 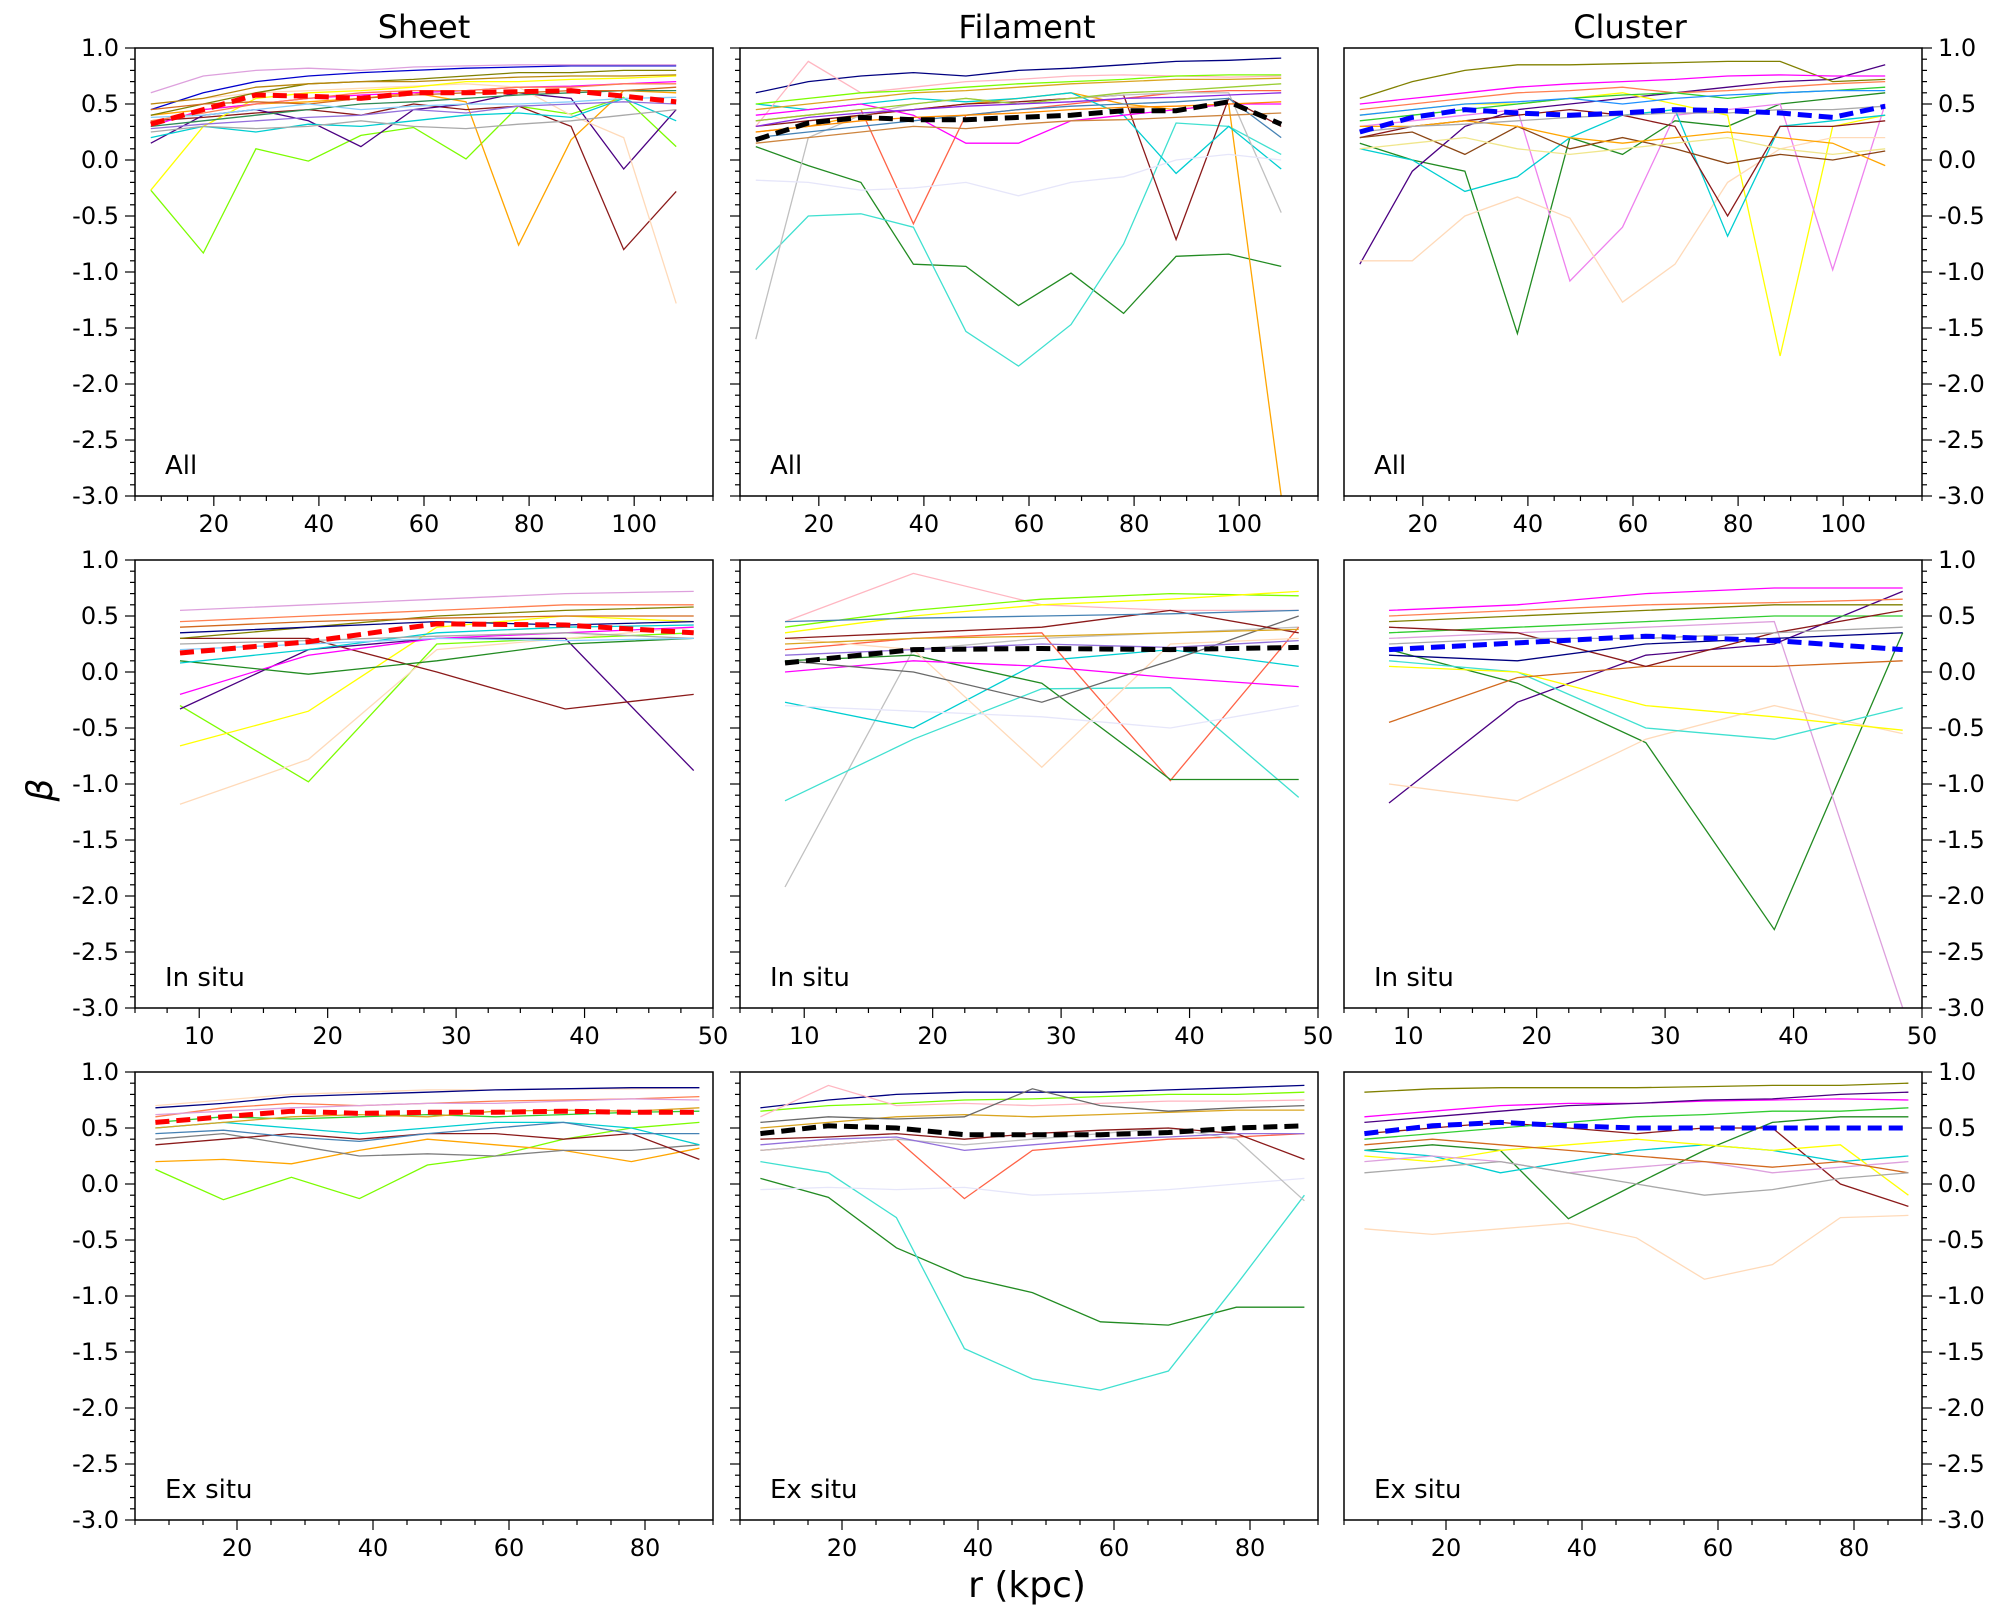 I want to click on panel-label: In situ, so click(x=205, y=978).